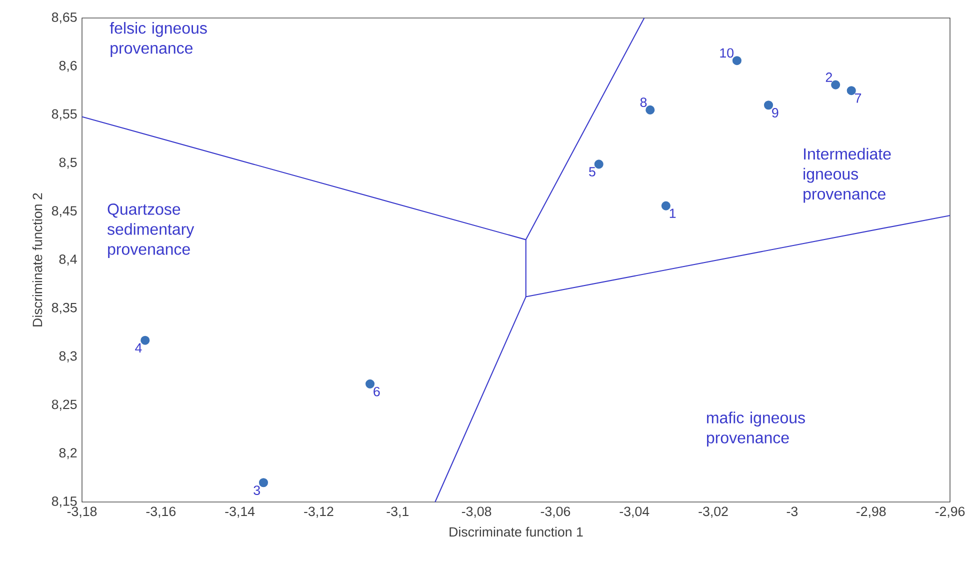 The width and height of the screenshot is (968, 562). What do you see at coordinates (161, 512) in the screenshot?
I see `x-tick-label: -3,16` at bounding box center [161, 512].